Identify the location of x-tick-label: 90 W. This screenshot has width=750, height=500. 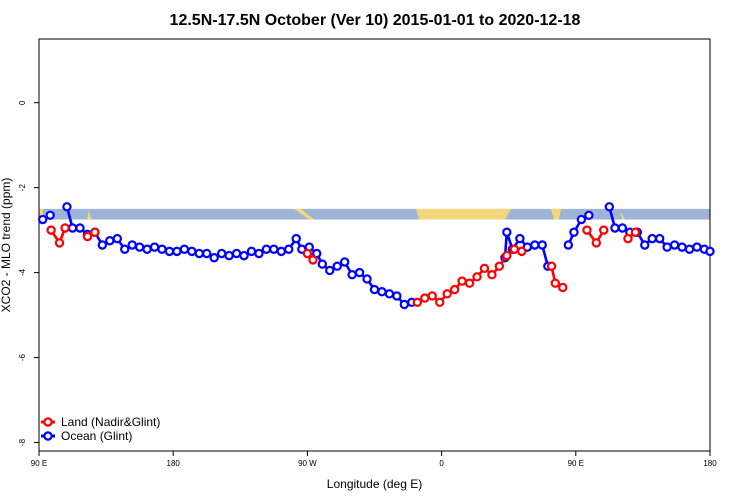
(307, 463).